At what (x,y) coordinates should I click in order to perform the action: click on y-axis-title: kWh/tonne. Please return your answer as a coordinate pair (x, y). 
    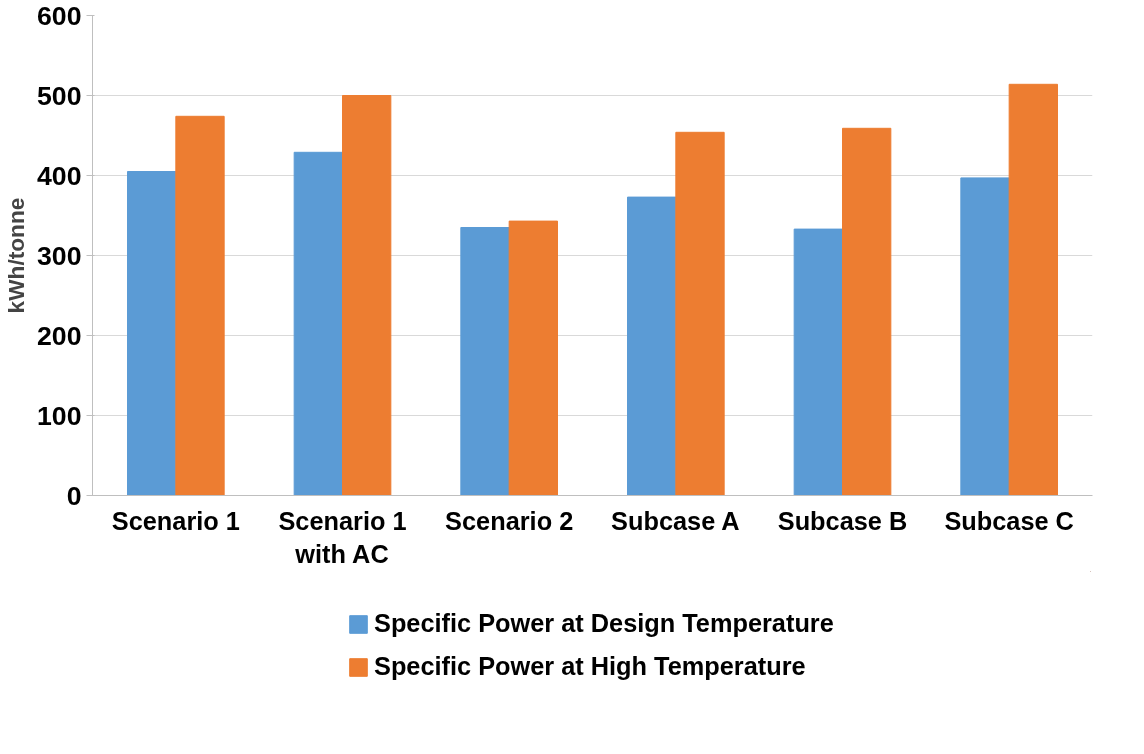
    Looking at the image, I should click on (16, 255).